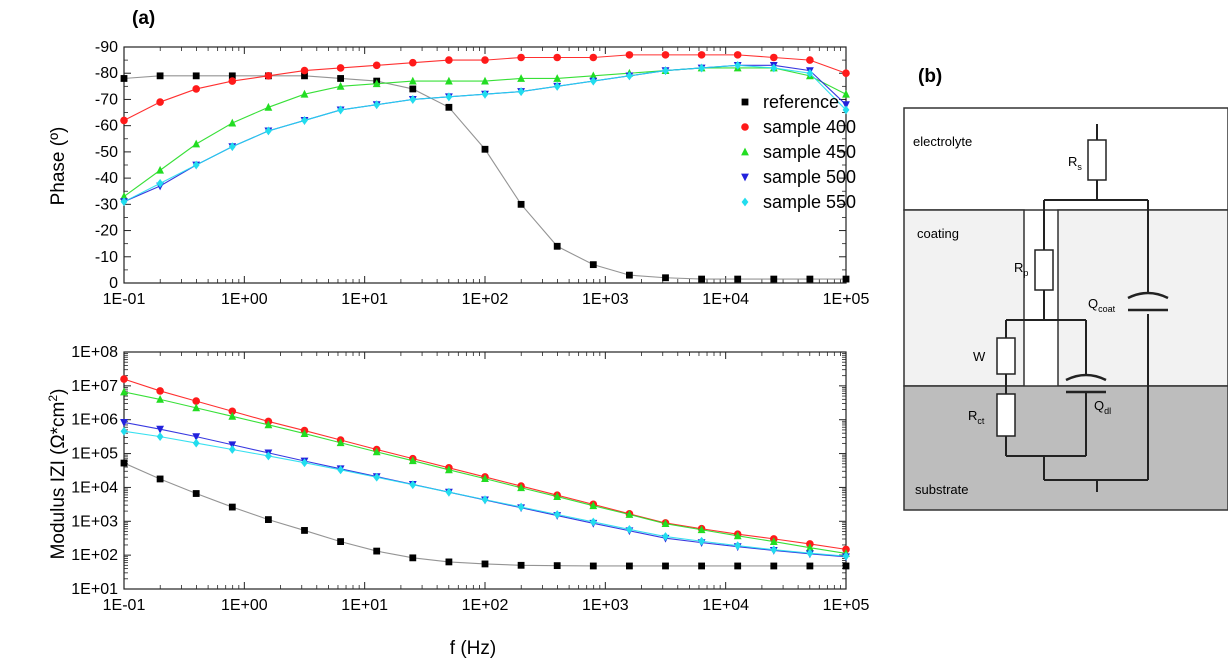 This screenshot has height=672, width=1228. Describe the element at coordinates (106, 73) in the screenshot. I see `y-tick-label: -80` at that location.